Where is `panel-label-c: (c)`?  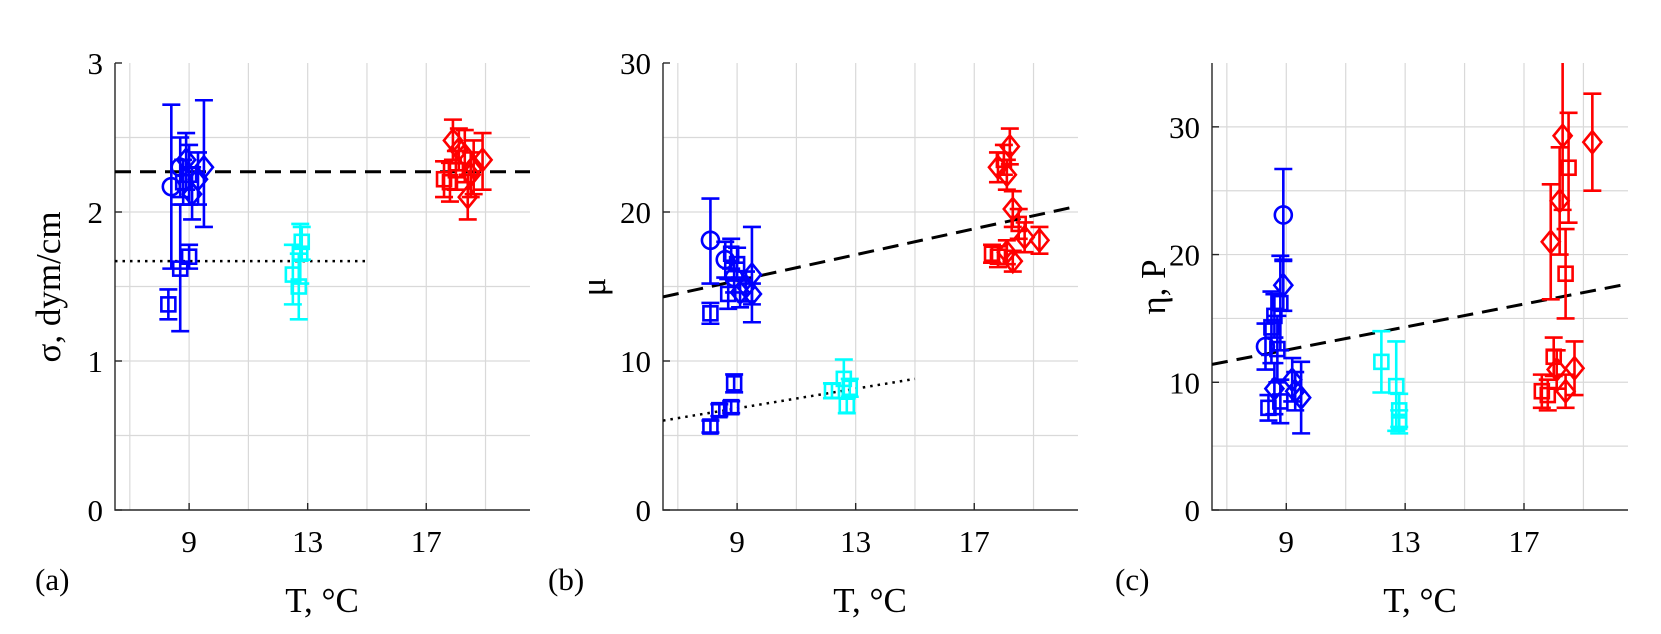
panel-label-c: (c) is located at coordinates (1132, 579).